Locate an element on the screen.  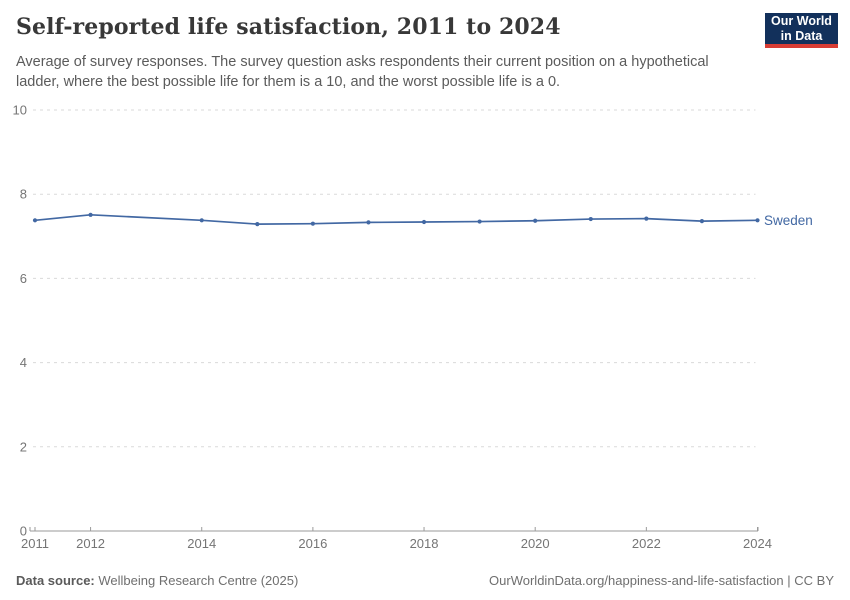
credit-license-link: CC BY is located at coordinates (814, 580).